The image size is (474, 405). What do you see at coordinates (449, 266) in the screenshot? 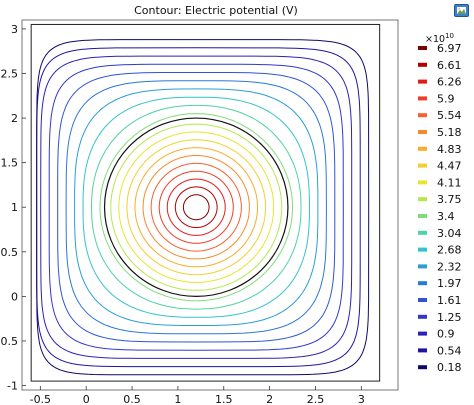
I see `colorbar-label: 2.32` at bounding box center [449, 266].